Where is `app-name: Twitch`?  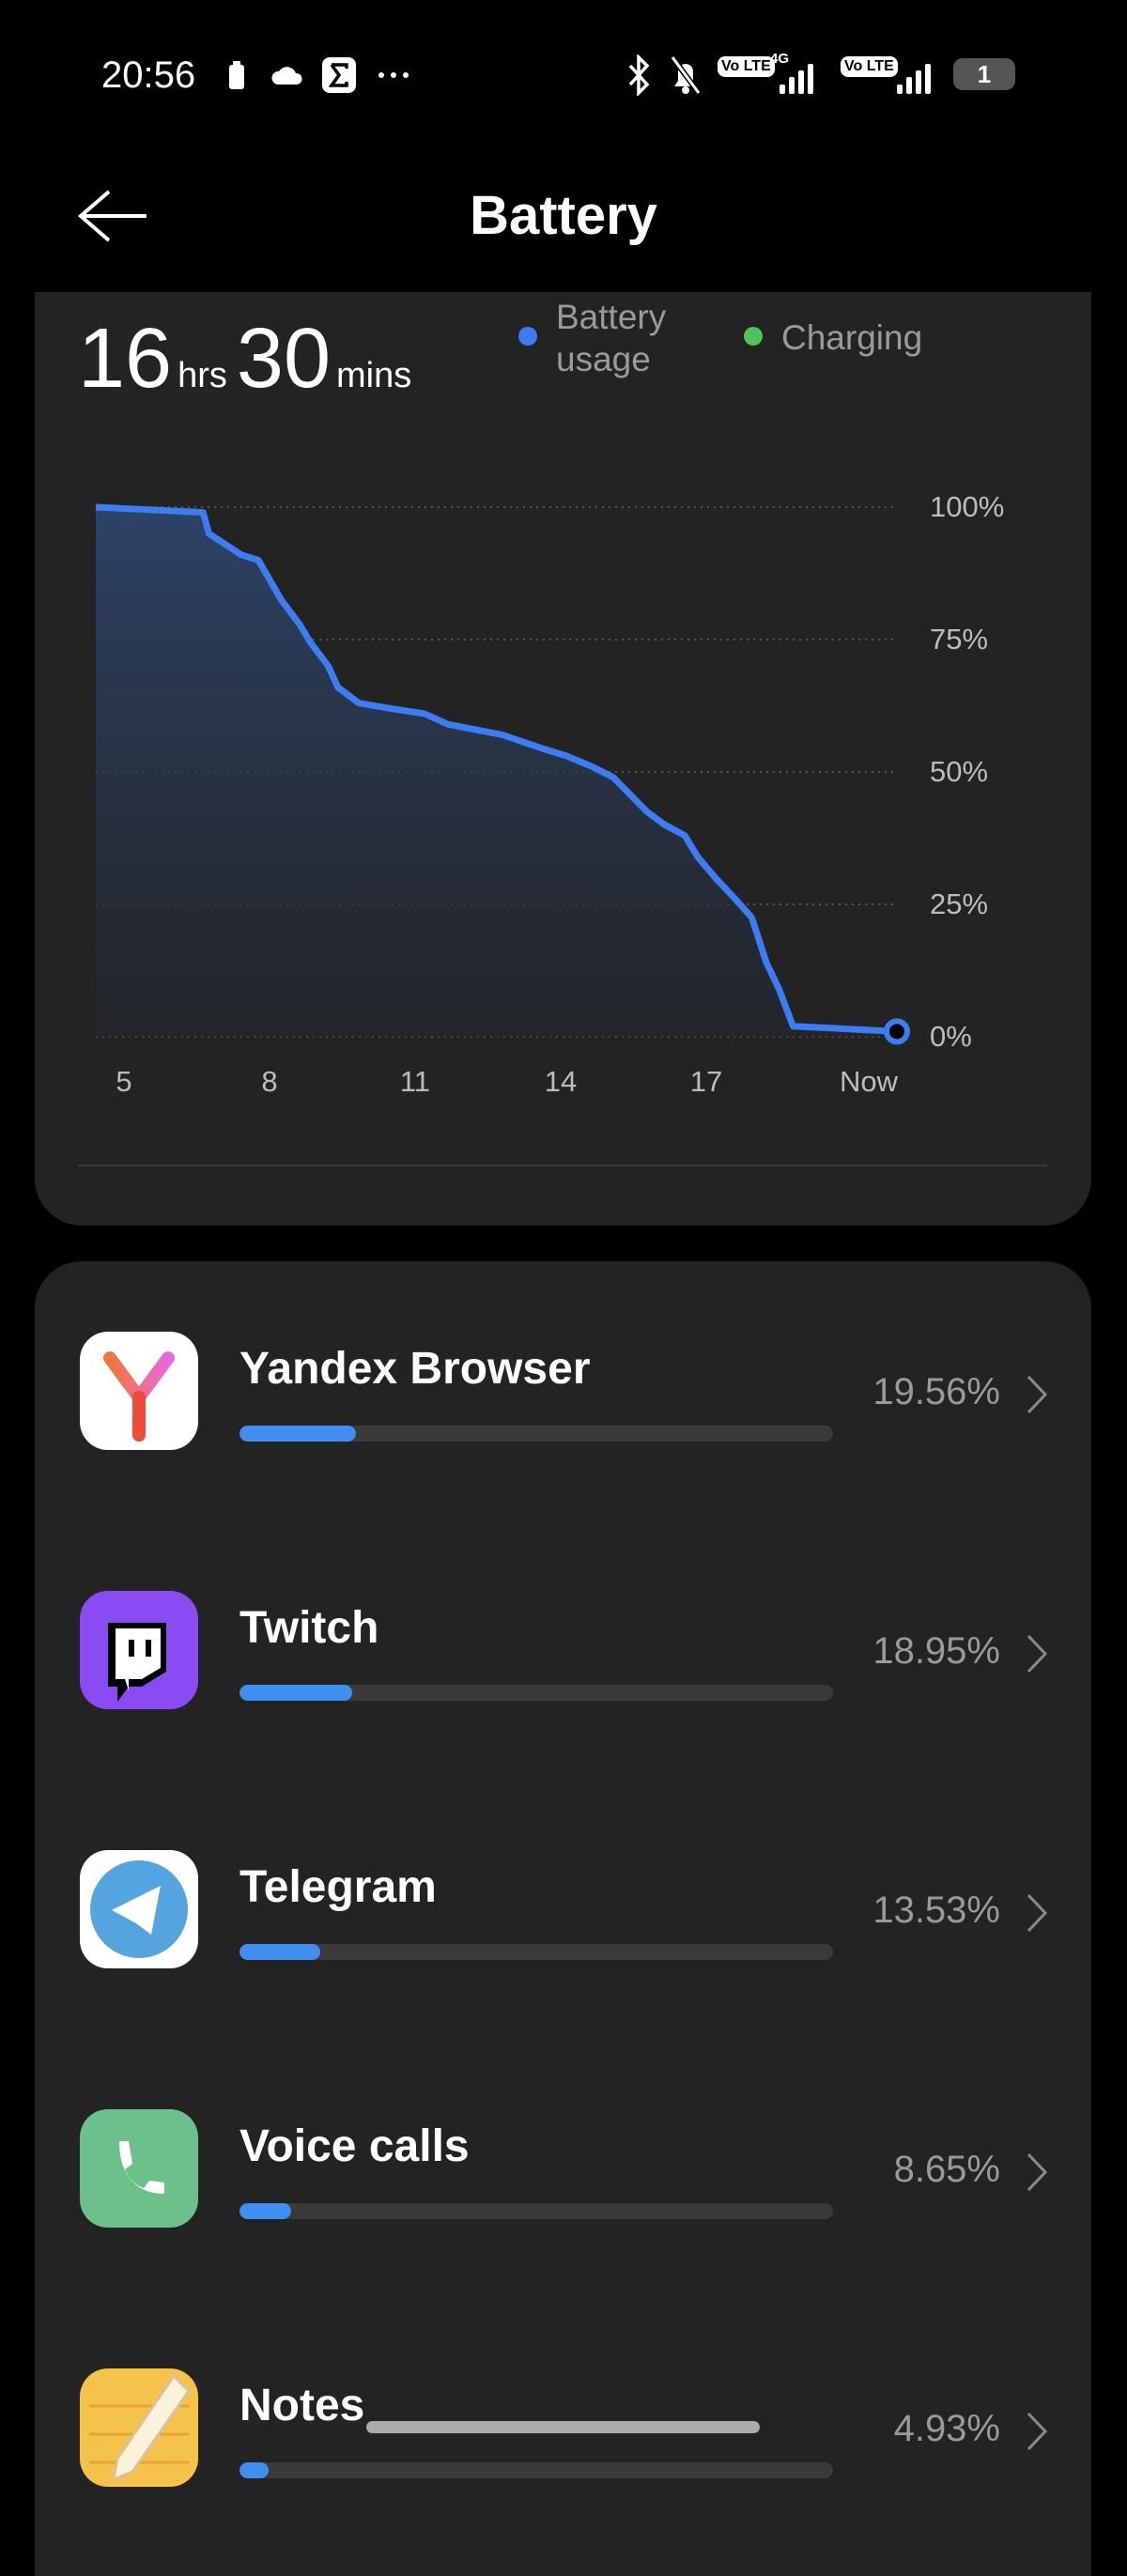 app-name: Twitch is located at coordinates (309, 1628).